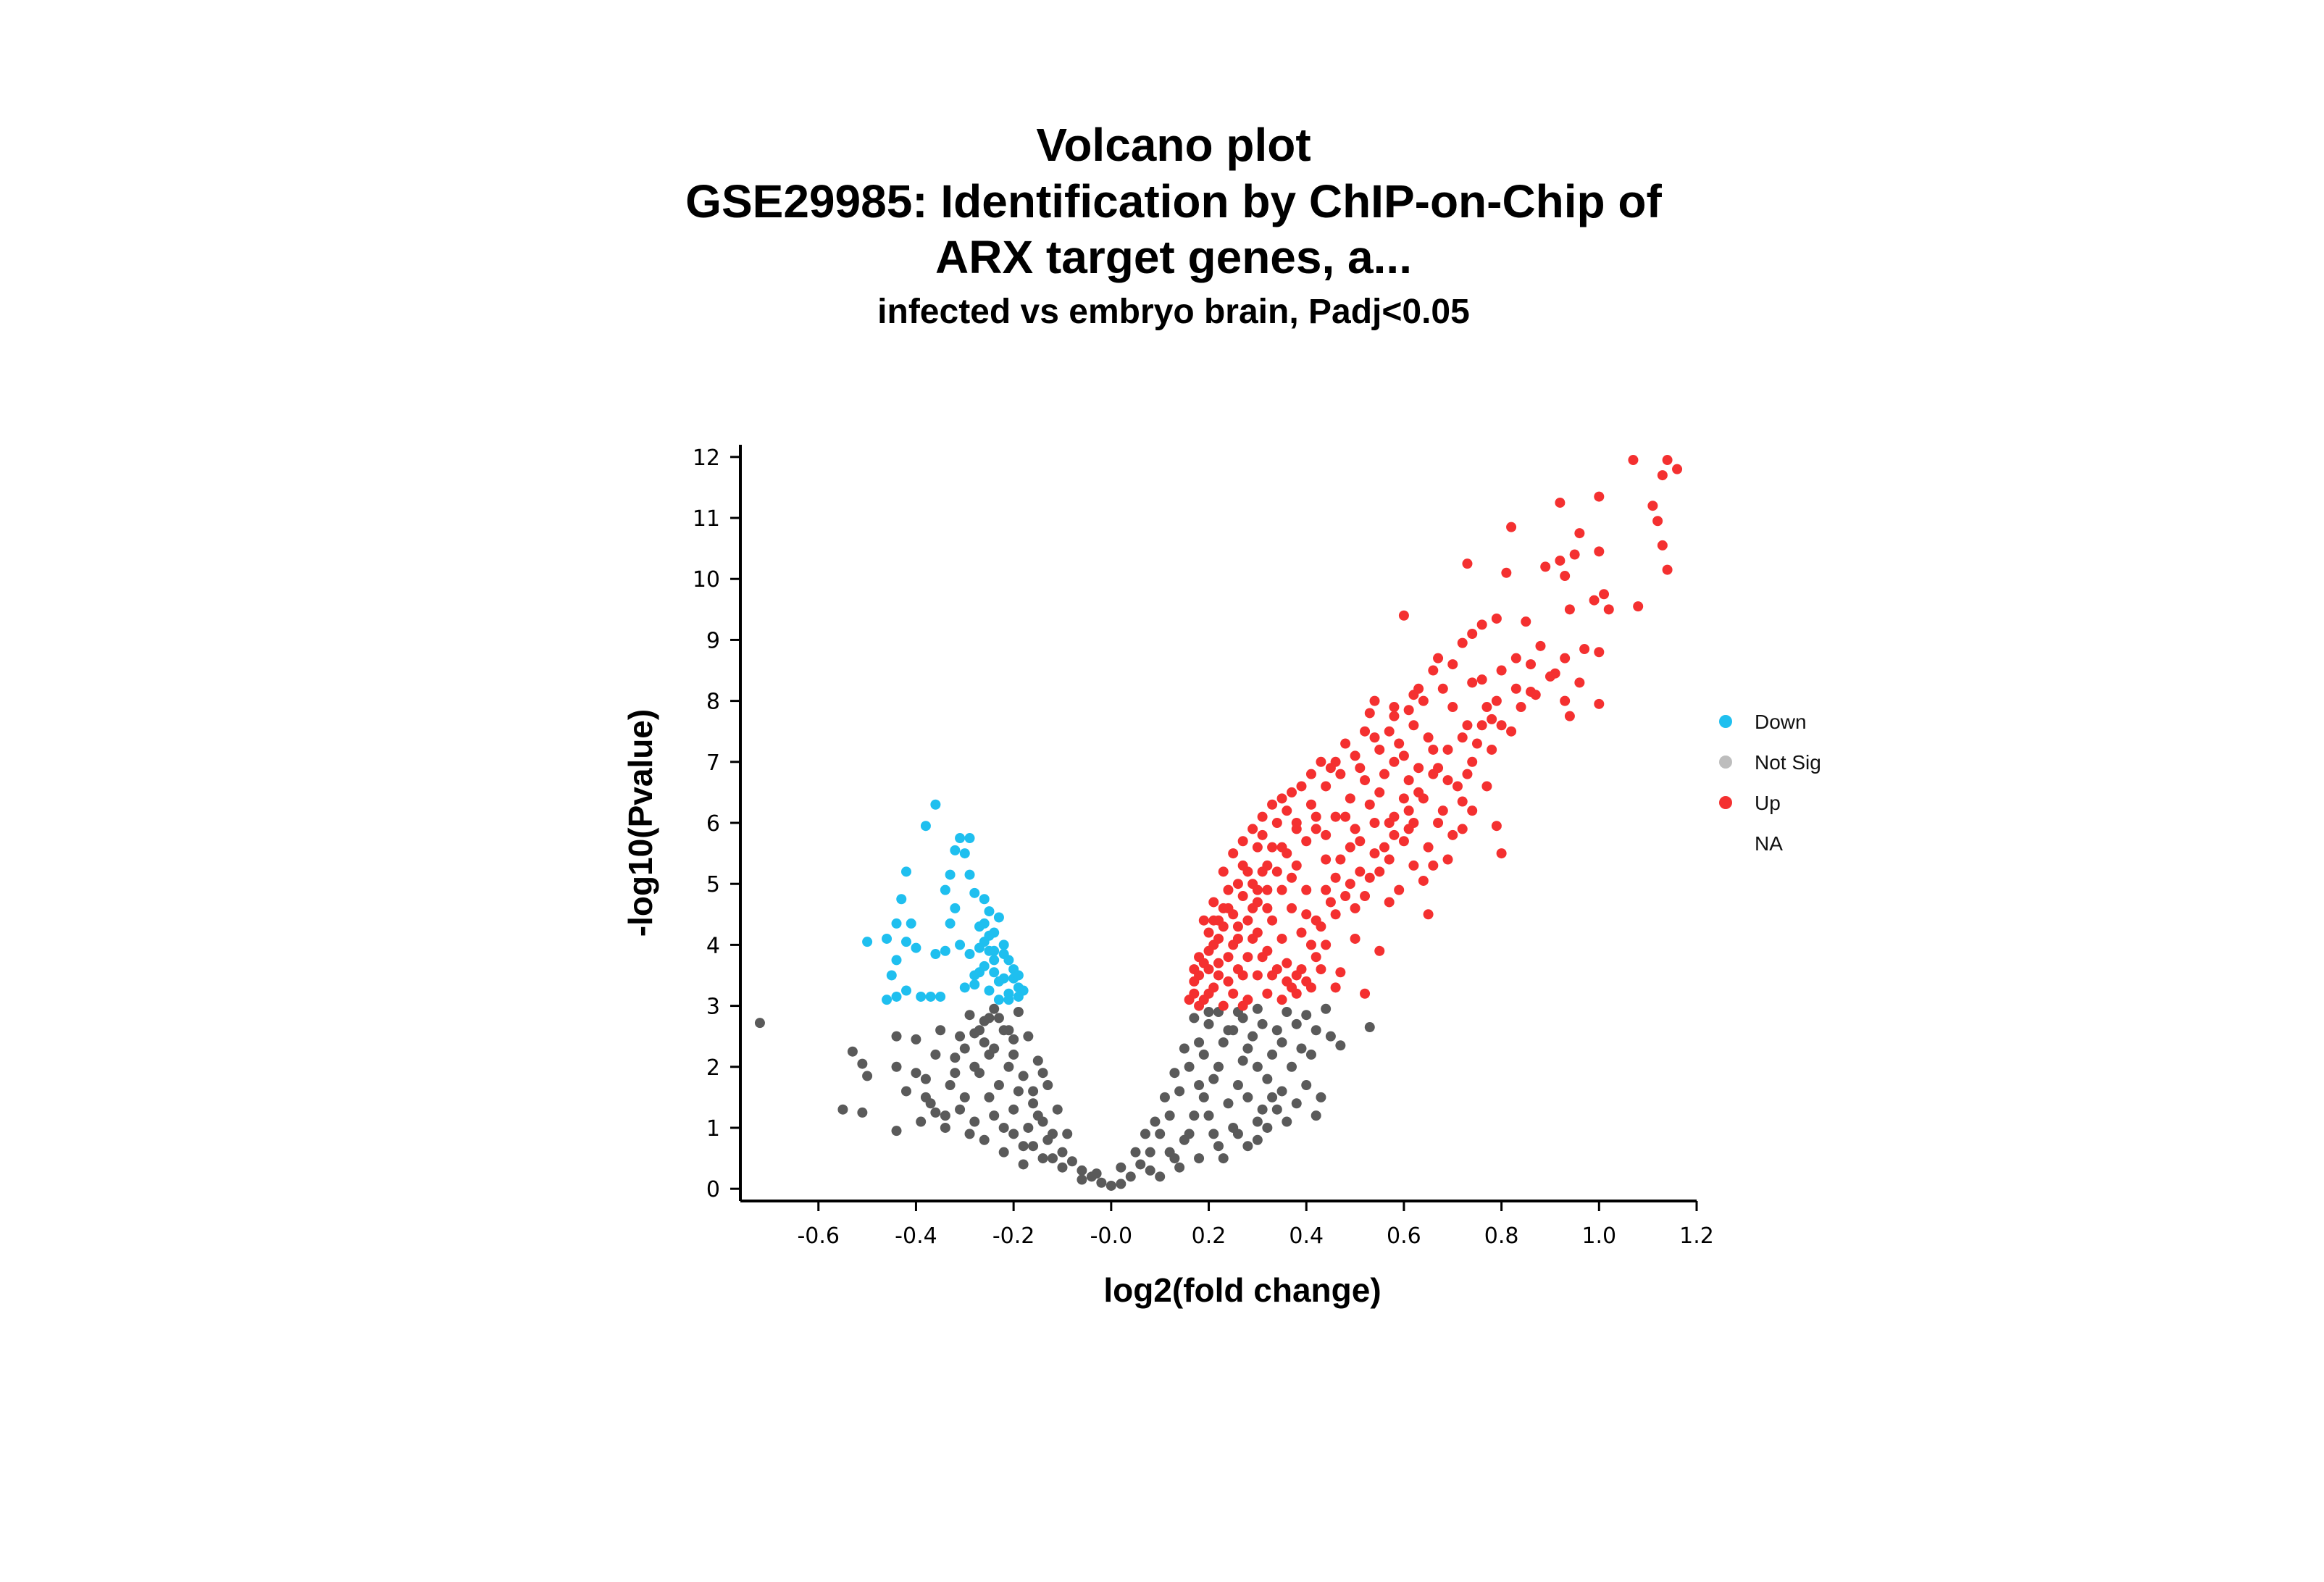 This screenshot has width=2324, height=1582. What do you see at coordinates (1769, 843) in the screenshot?
I see `legend-label-na: NA` at bounding box center [1769, 843].